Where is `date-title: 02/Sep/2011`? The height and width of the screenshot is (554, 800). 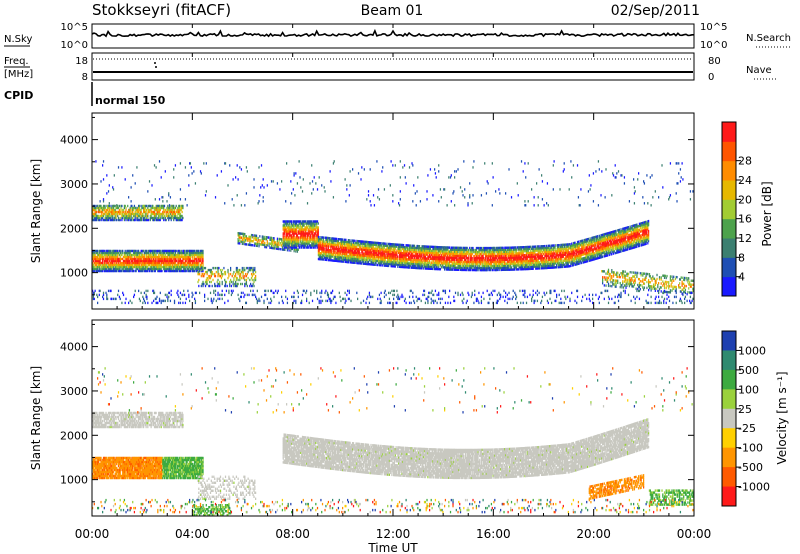 date-title: 02/Sep/2011 is located at coordinates (655, 11).